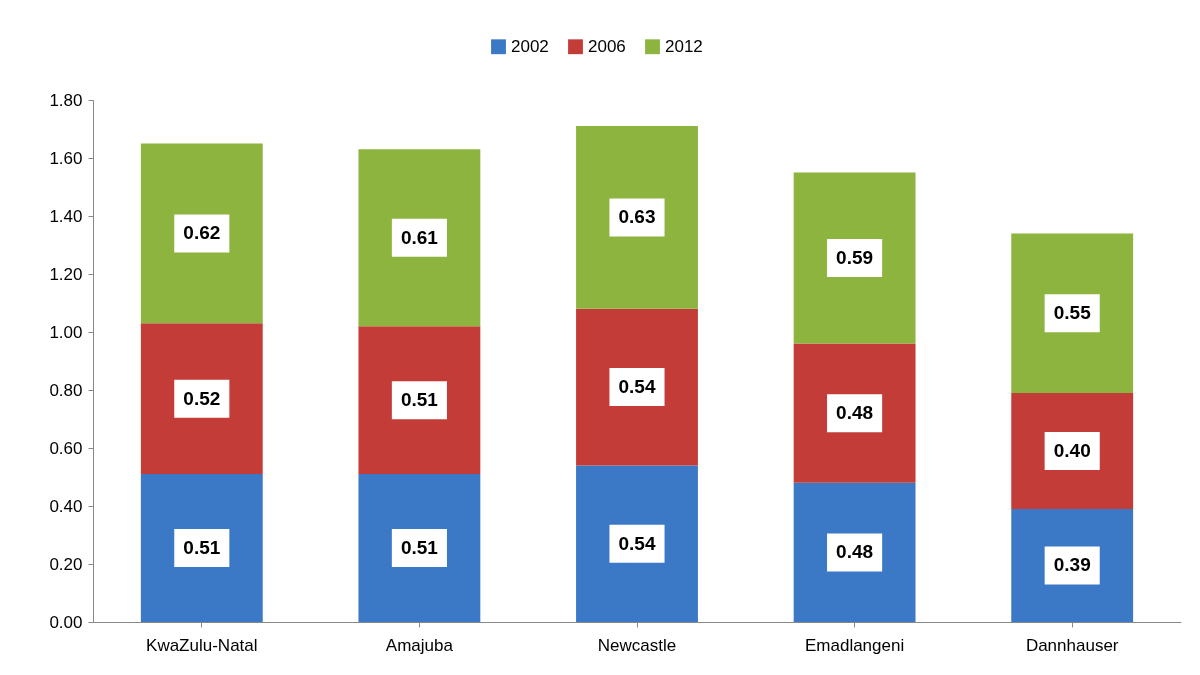 This screenshot has width=1200, height=675. I want to click on legend-label: 2012, so click(684, 46).